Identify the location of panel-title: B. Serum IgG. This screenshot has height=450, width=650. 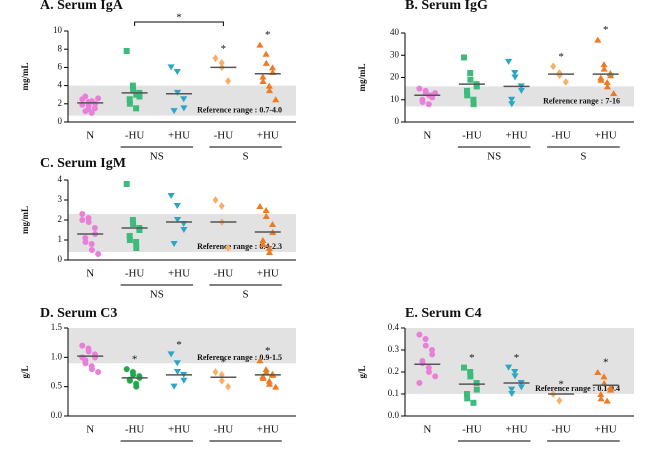
(446, 6).